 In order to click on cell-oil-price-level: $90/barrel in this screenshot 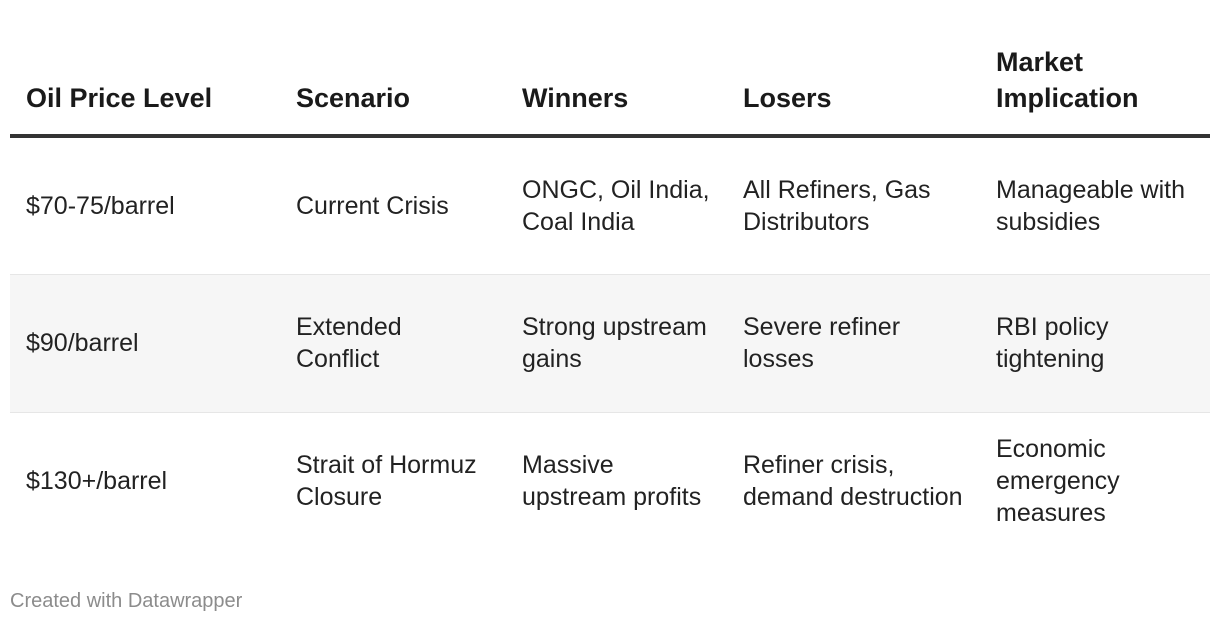, I will do `click(145, 343)`.